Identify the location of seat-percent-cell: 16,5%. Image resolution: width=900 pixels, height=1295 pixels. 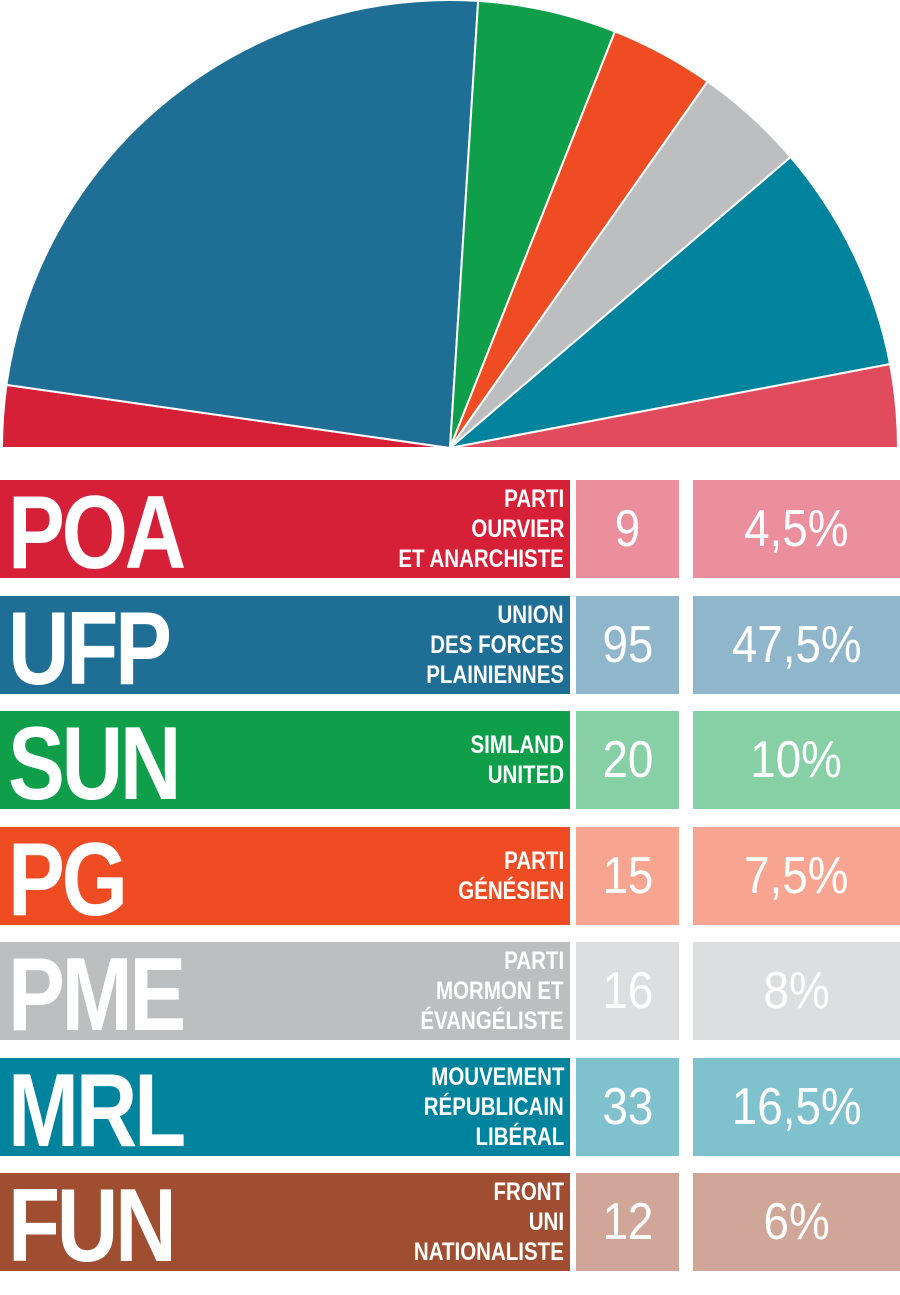
(796, 1107).